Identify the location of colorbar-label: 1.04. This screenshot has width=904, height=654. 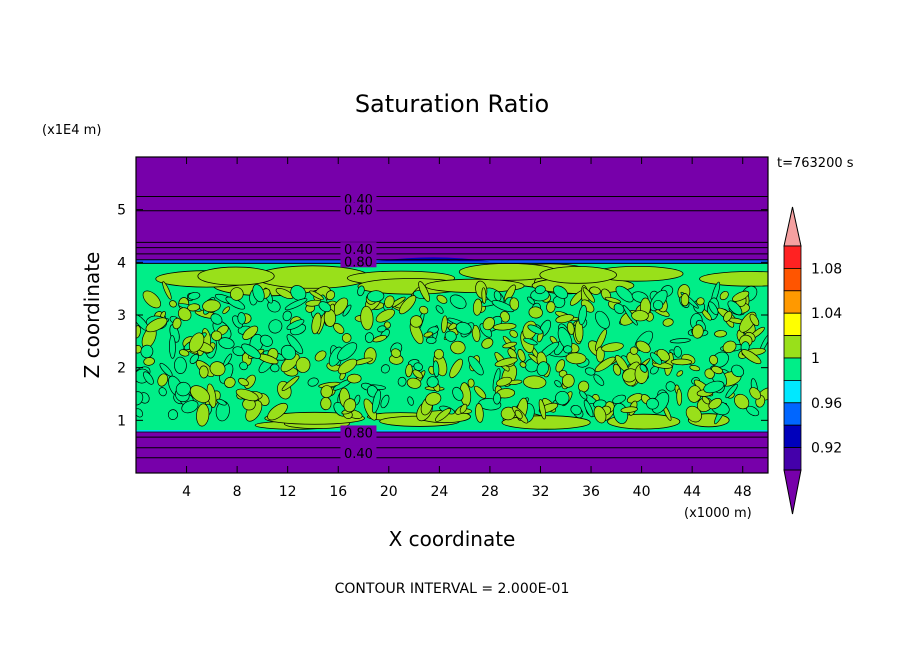
(826, 314).